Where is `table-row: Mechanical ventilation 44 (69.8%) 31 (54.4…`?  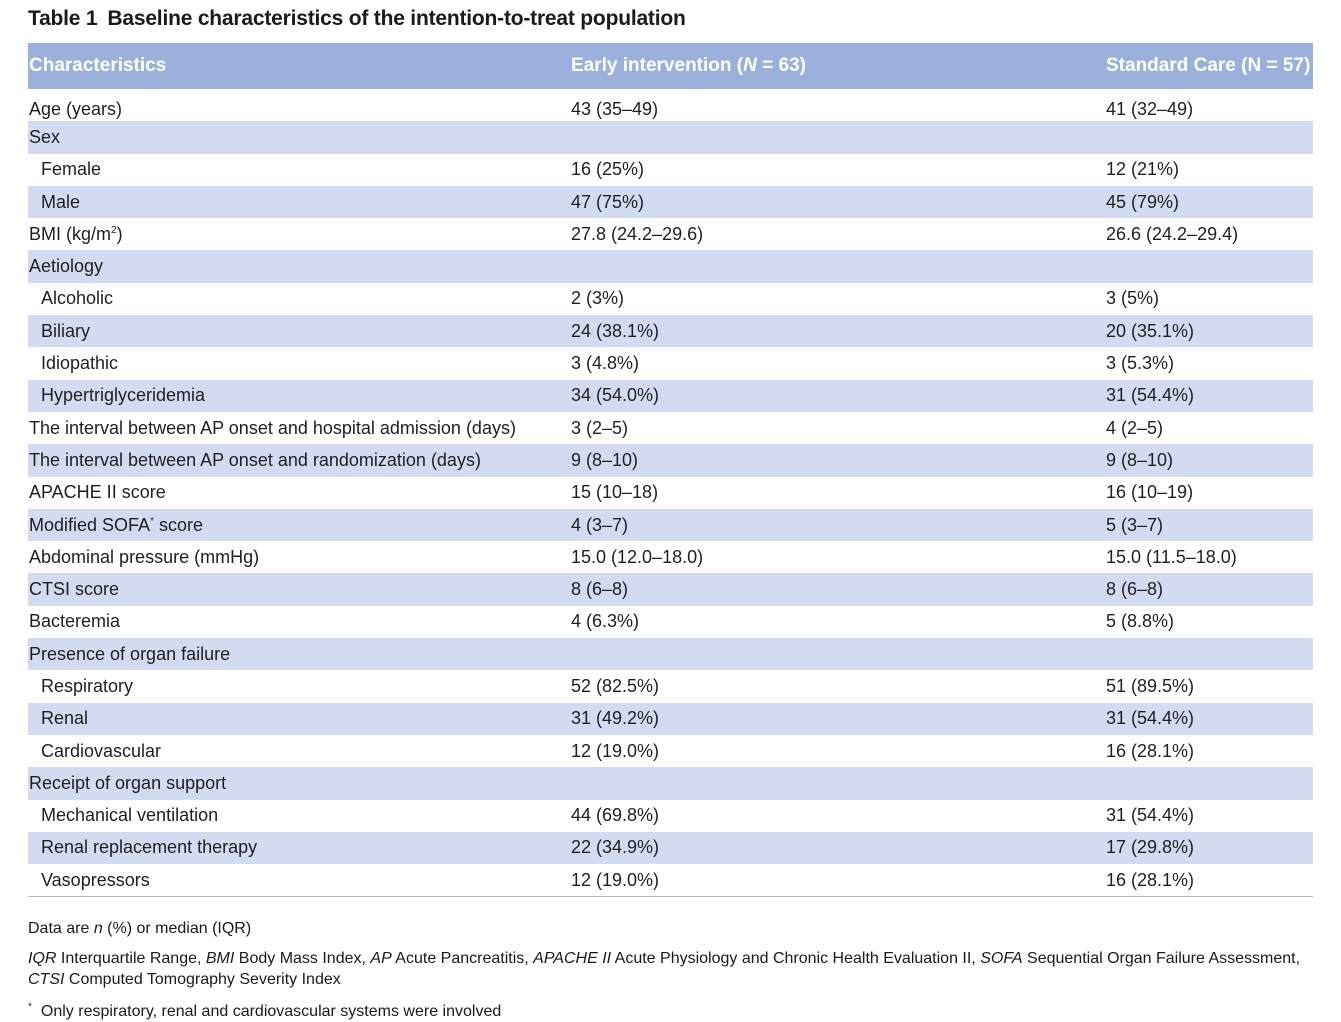
table-row: Mechanical ventilation 44 (69.8%) 31 (54.4… is located at coordinates (670, 816).